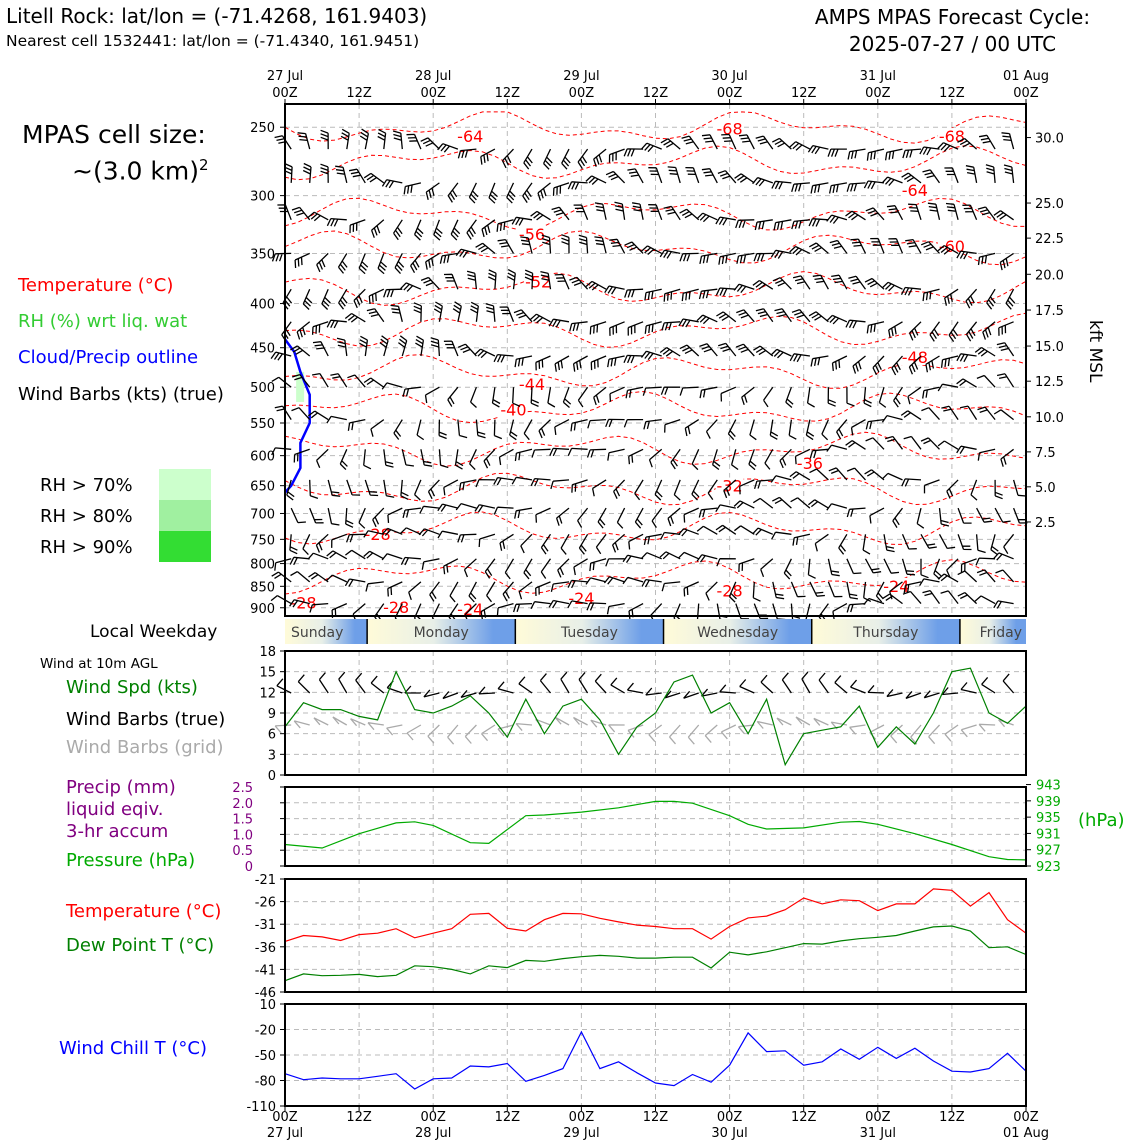 This screenshot has width=1140, height=1140. Describe the element at coordinates (108, 357) in the screenshot. I see `legend-cloud: Cloud/Precip outline` at that location.